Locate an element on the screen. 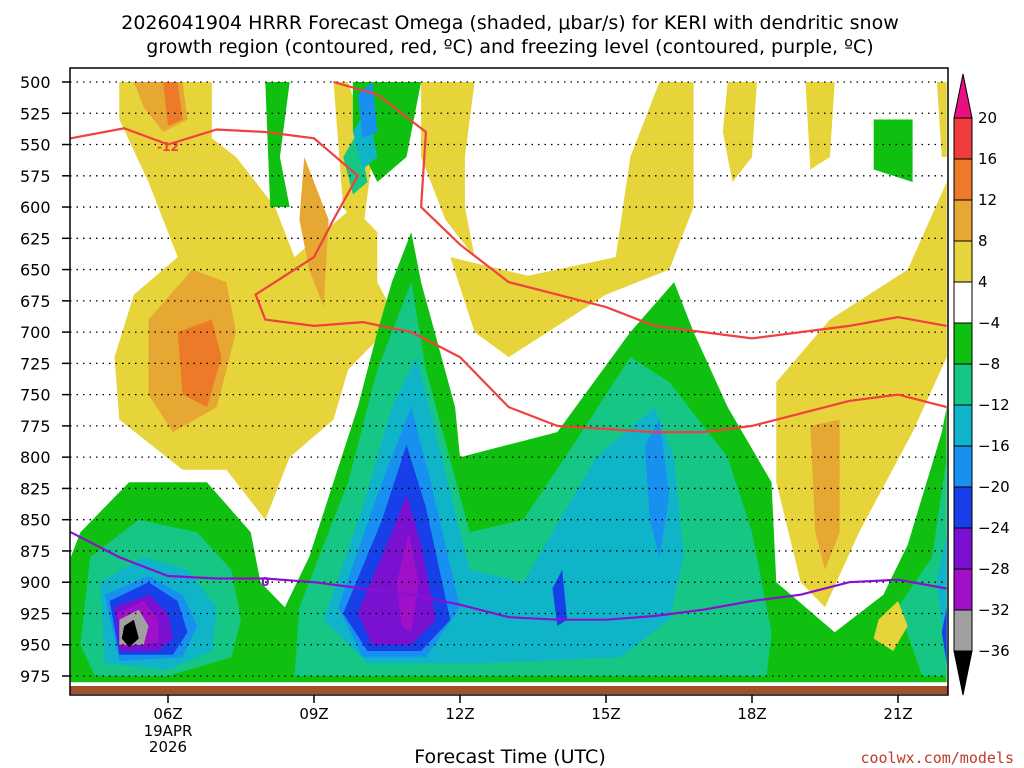 This screenshot has width=1024, height=768. y-tick-label: 950 is located at coordinates (35, 645).